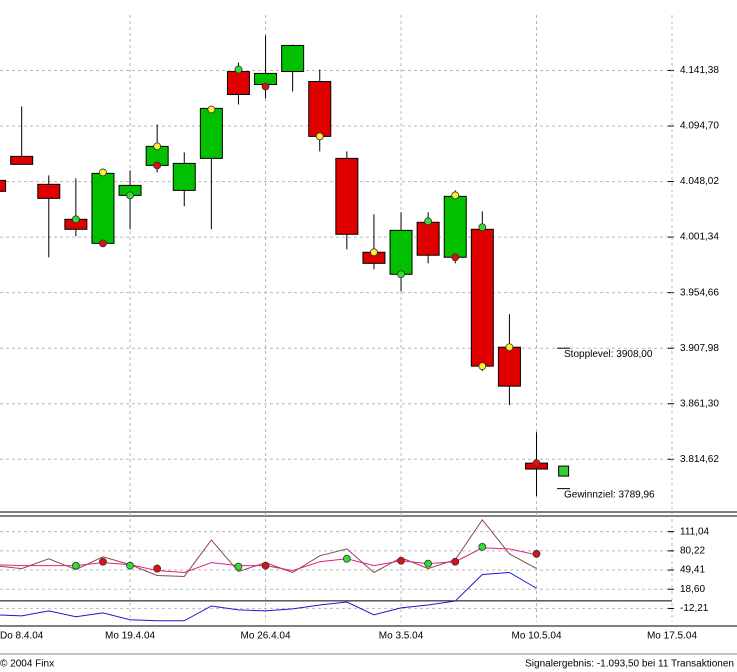  Describe the element at coordinates (694, 608) in the screenshot. I see `y-tick-label: -12,21` at that location.